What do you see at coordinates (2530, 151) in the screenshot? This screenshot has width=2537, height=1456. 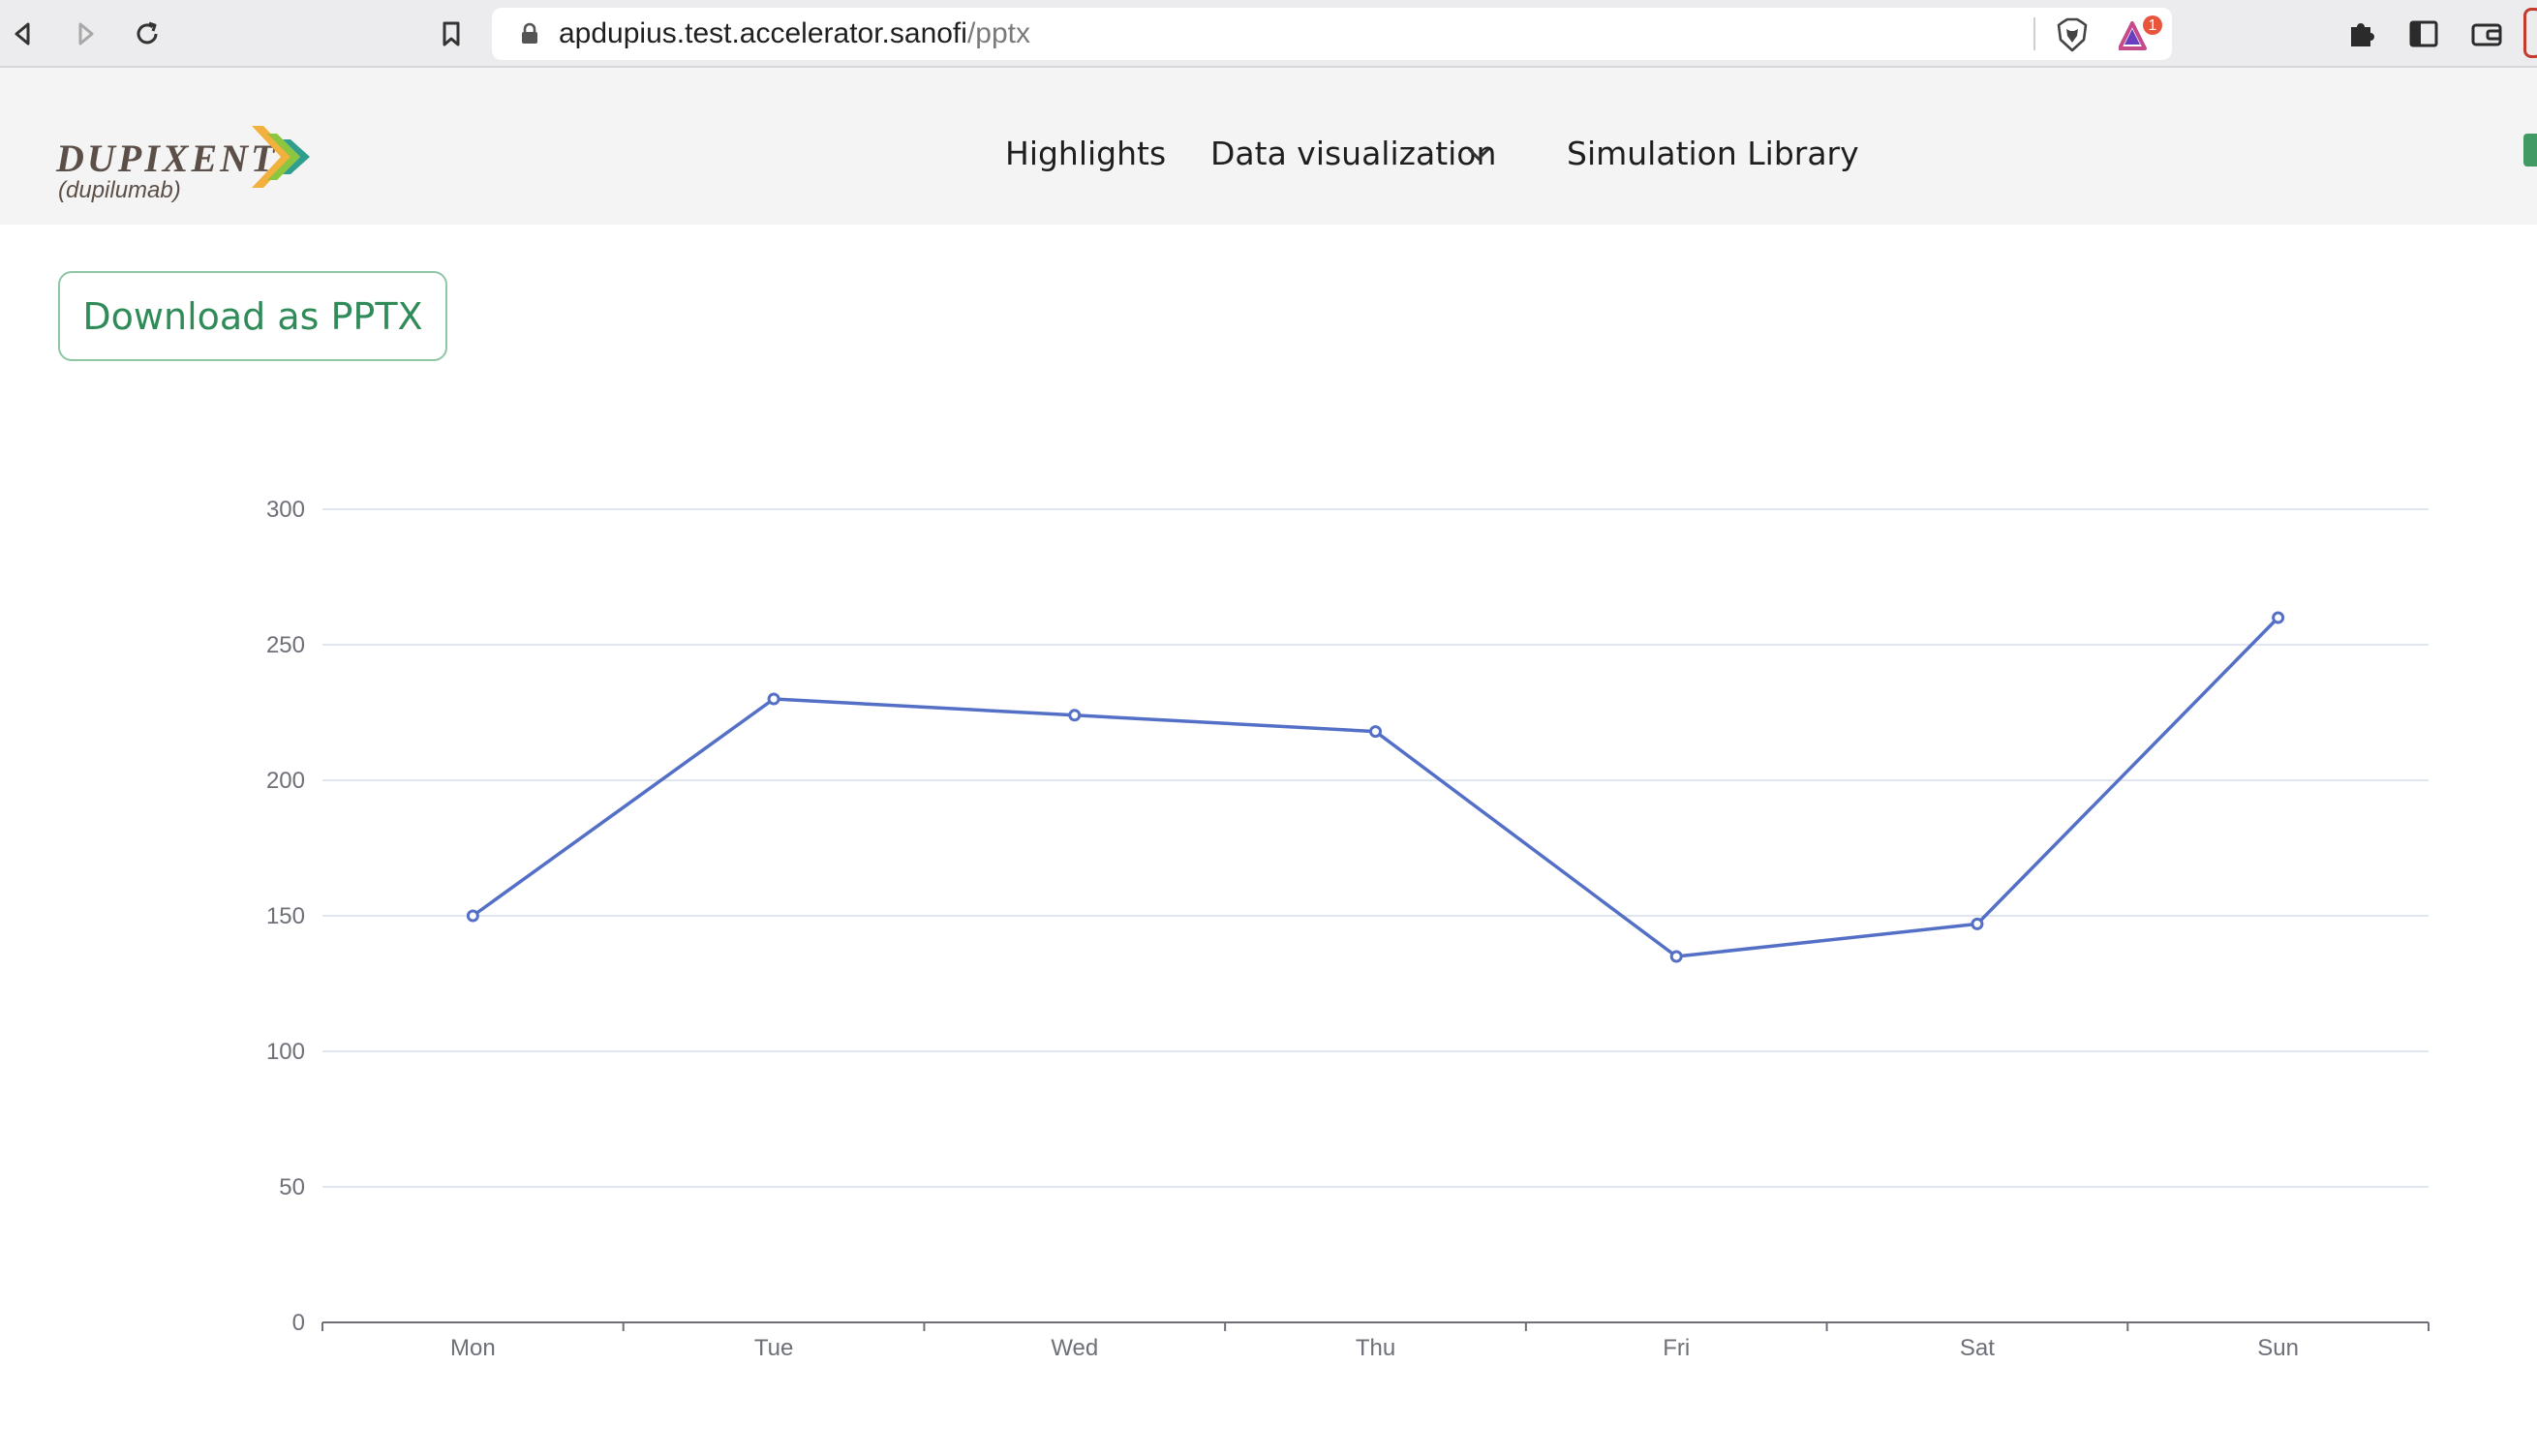 I see `cropped-header-button` at bounding box center [2530, 151].